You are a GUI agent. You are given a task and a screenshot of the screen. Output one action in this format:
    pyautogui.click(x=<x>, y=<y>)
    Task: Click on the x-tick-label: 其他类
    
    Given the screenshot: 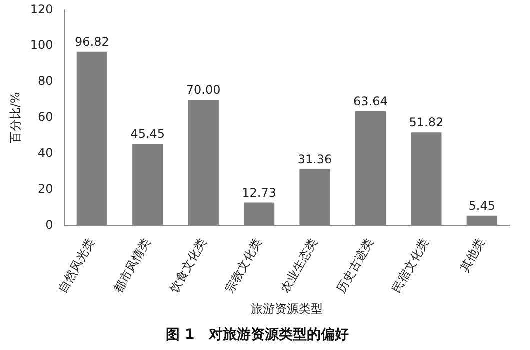 What is the action you would take?
    pyautogui.click(x=472, y=255)
    